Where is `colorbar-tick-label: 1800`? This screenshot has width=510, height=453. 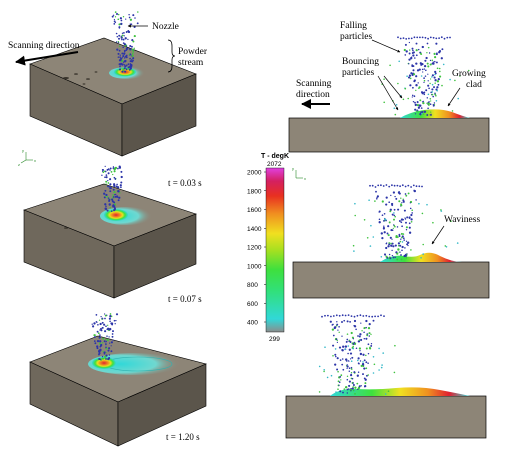
colorbar-tick-label: 1800 is located at coordinates (254, 191).